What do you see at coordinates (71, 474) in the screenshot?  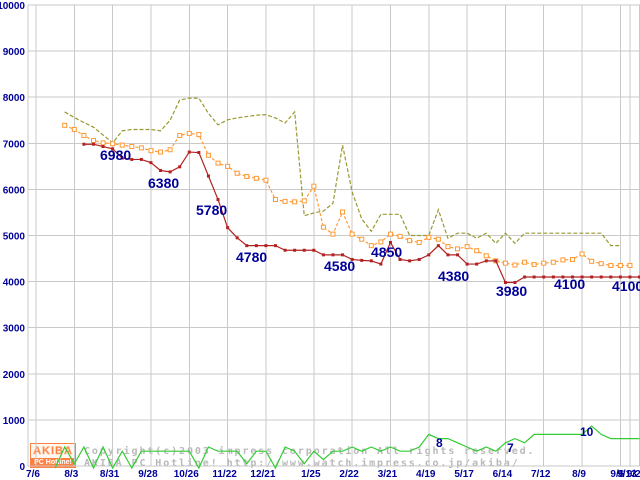 I see `x-axis-label: 8/3` at bounding box center [71, 474].